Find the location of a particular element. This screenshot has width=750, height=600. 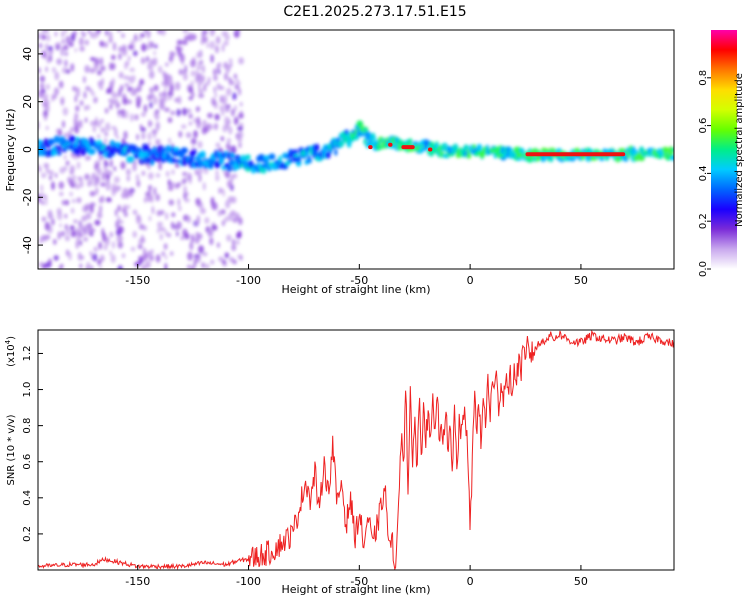

colorbar-tick-label: 0.6 is located at coordinates (703, 126).